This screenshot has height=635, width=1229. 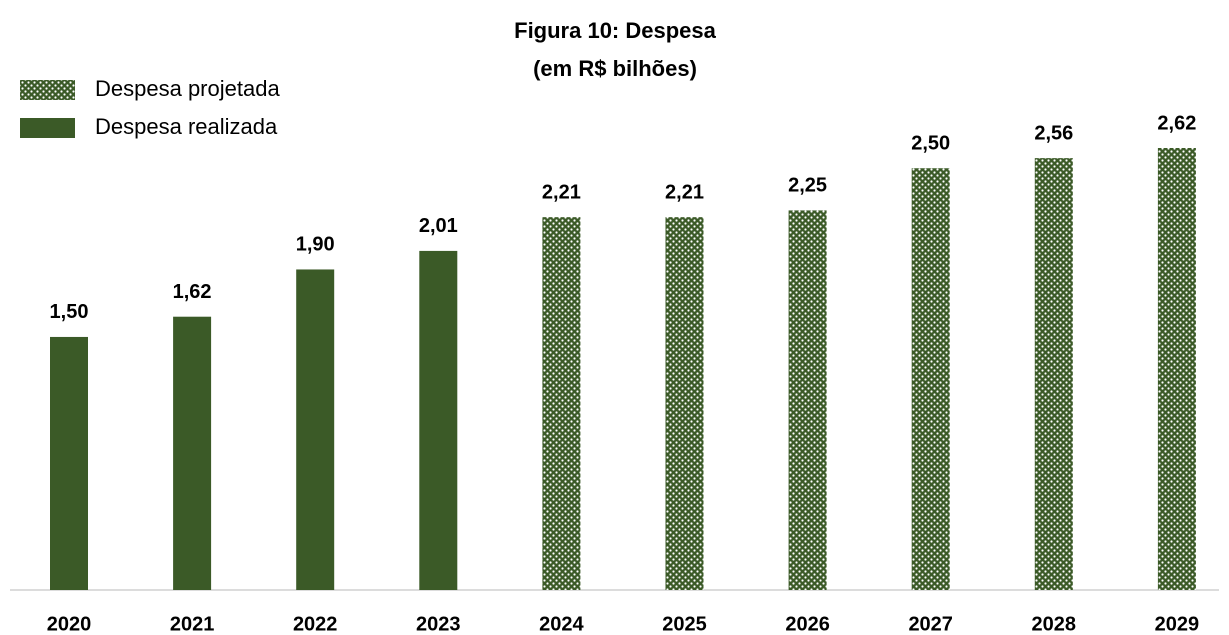 I want to click on x-tick-label: 2025, so click(x=684, y=624).